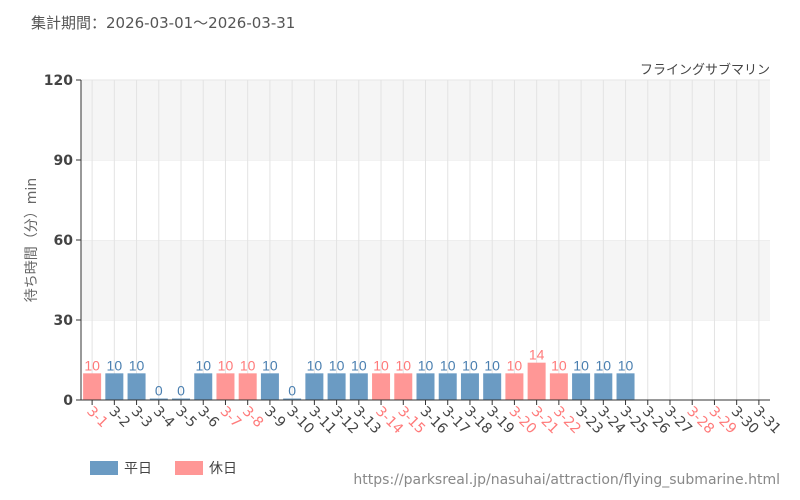 This screenshot has height=500, width=800. I want to click on x-tick-label: 3-5, so click(185, 417).